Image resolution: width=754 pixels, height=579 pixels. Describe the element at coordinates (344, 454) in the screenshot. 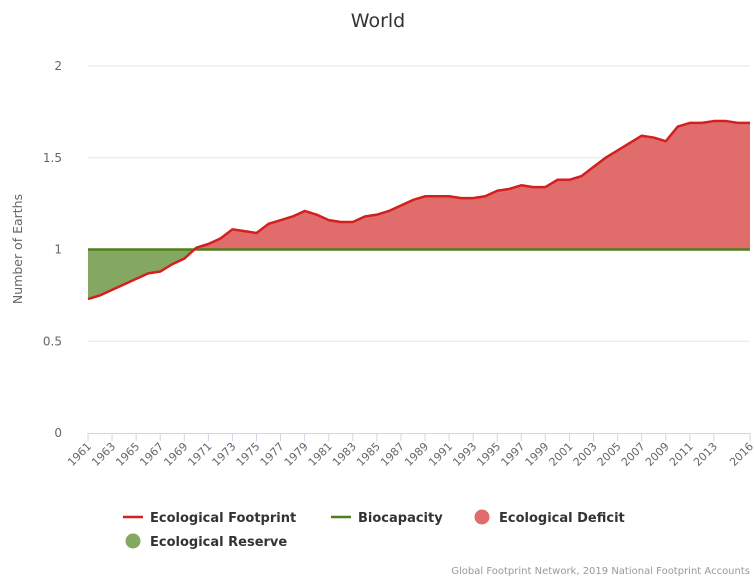

I see `x-tick-label: 1983` at that location.